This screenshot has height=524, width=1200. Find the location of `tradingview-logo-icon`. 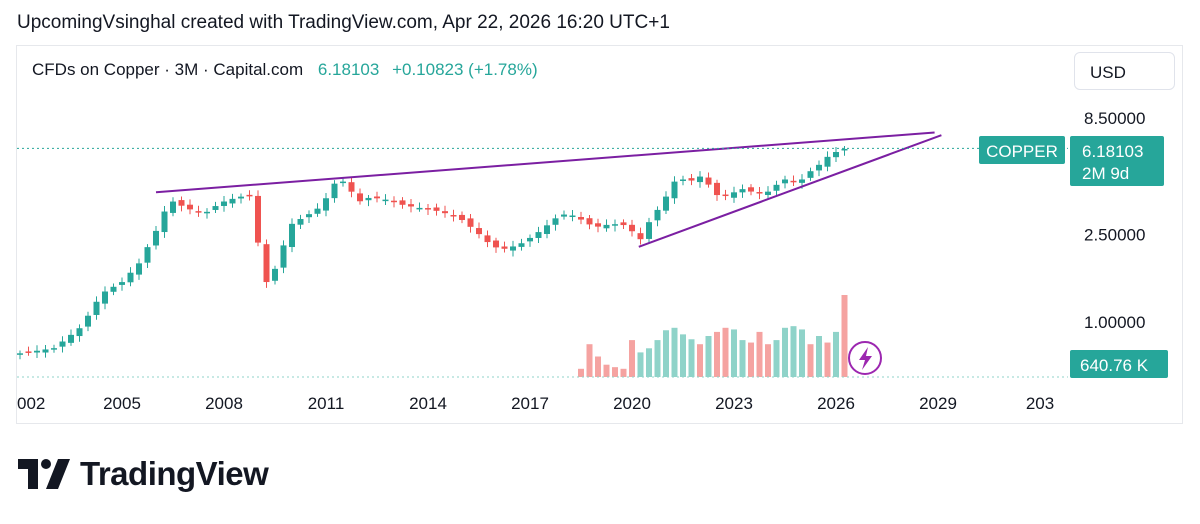

tradingview-logo-icon is located at coordinates (44, 474).